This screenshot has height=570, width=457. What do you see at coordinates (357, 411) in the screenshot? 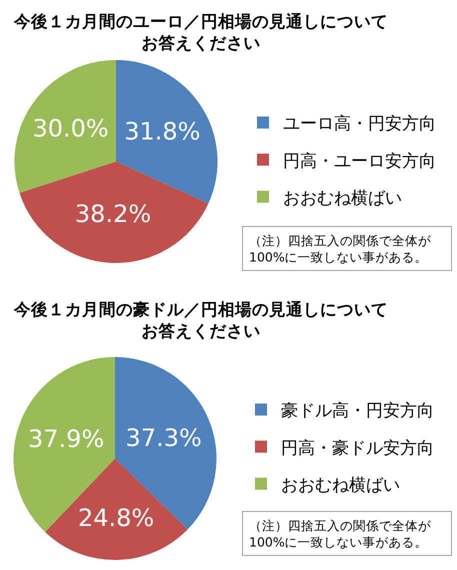
I see `legend-label: 豪ドル高・円安方向` at bounding box center [357, 411].